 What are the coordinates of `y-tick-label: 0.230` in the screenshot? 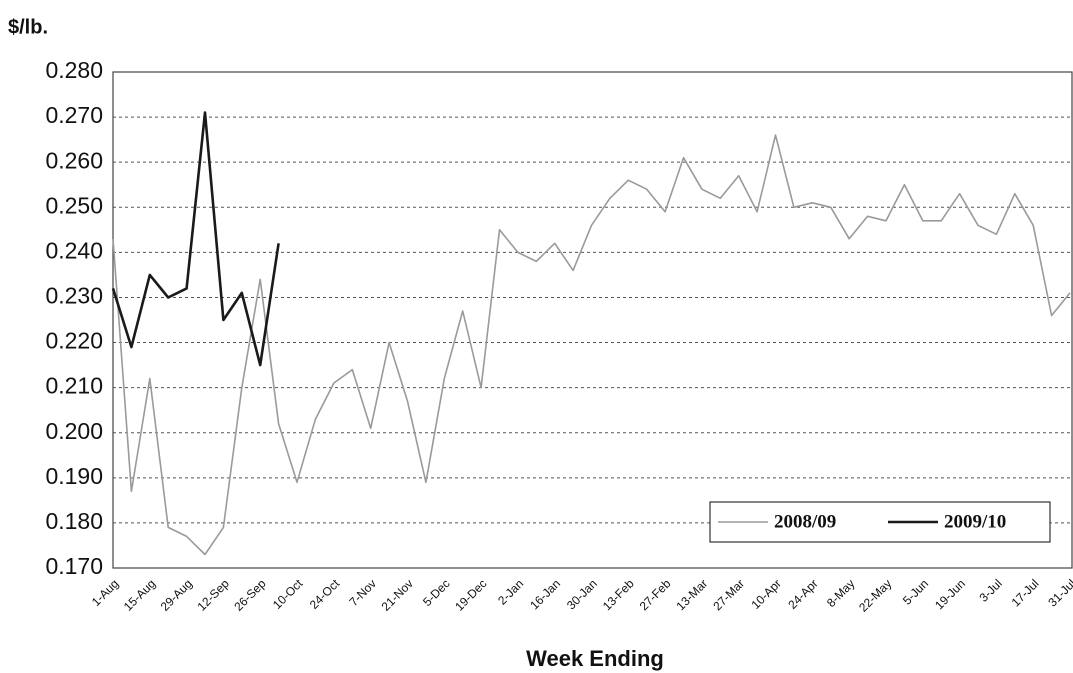 It's located at (74, 296).